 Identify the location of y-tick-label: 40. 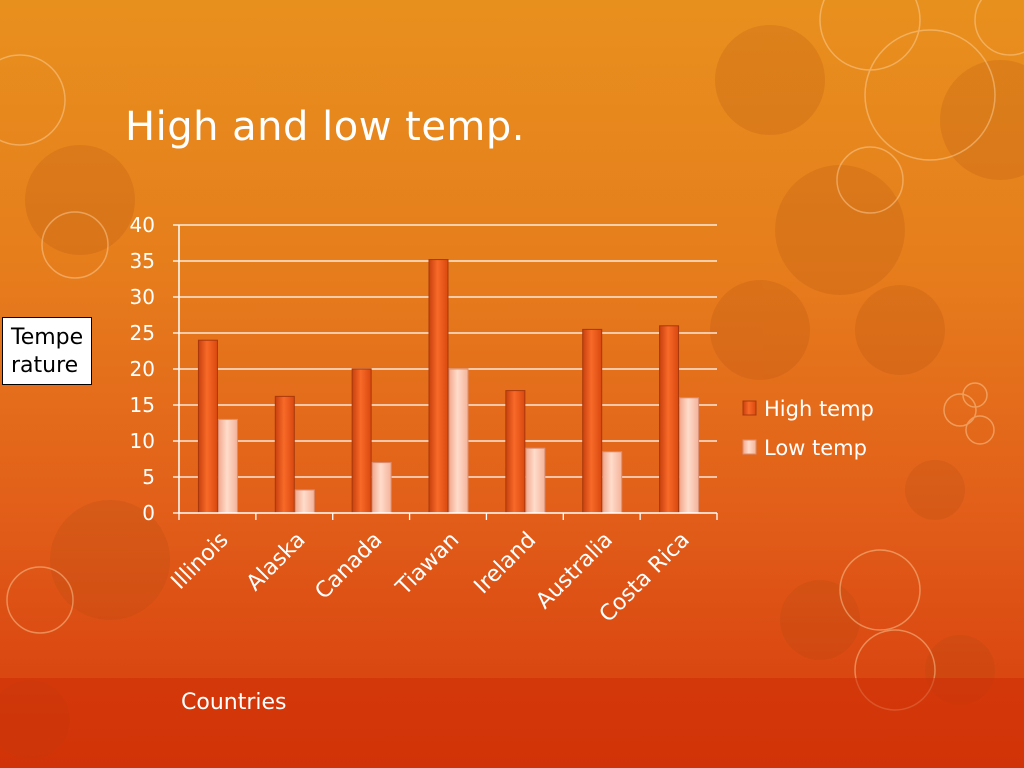
(142, 225).